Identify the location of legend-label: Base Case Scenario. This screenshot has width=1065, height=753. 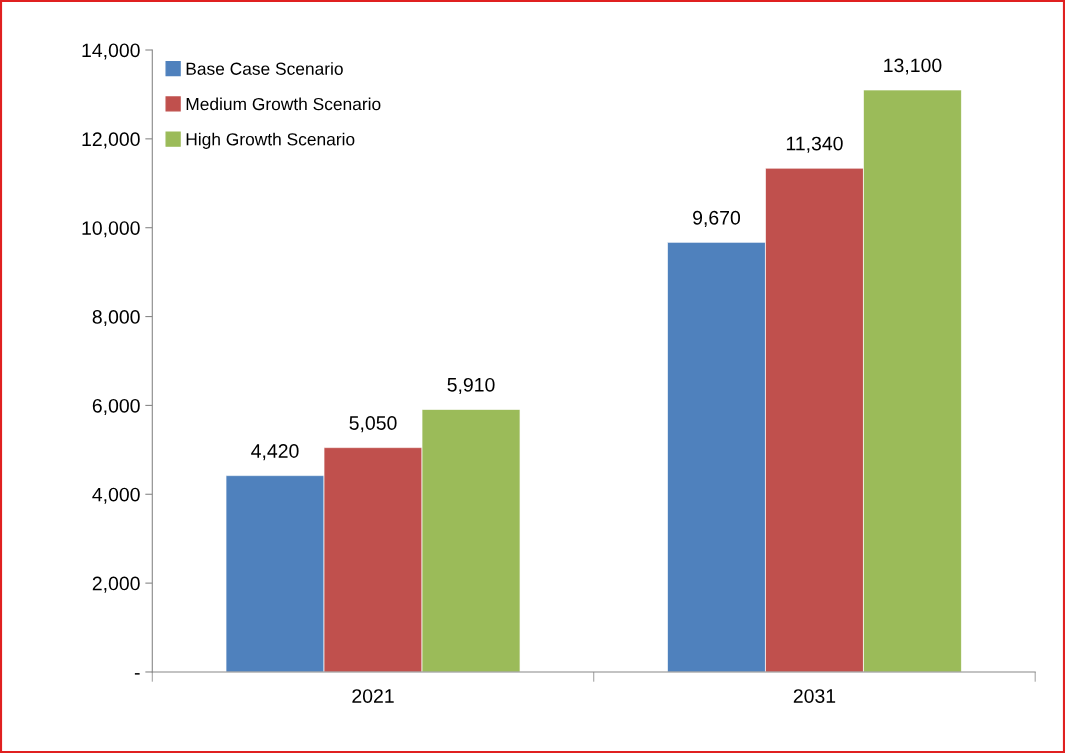
(264, 68).